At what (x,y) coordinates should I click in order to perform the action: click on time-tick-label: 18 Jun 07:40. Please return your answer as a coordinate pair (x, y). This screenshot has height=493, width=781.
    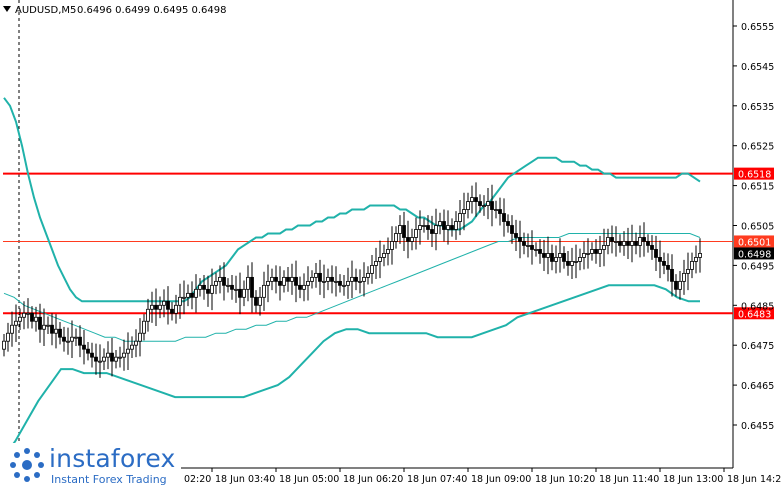
    Looking at the image, I should click on (437, 479).